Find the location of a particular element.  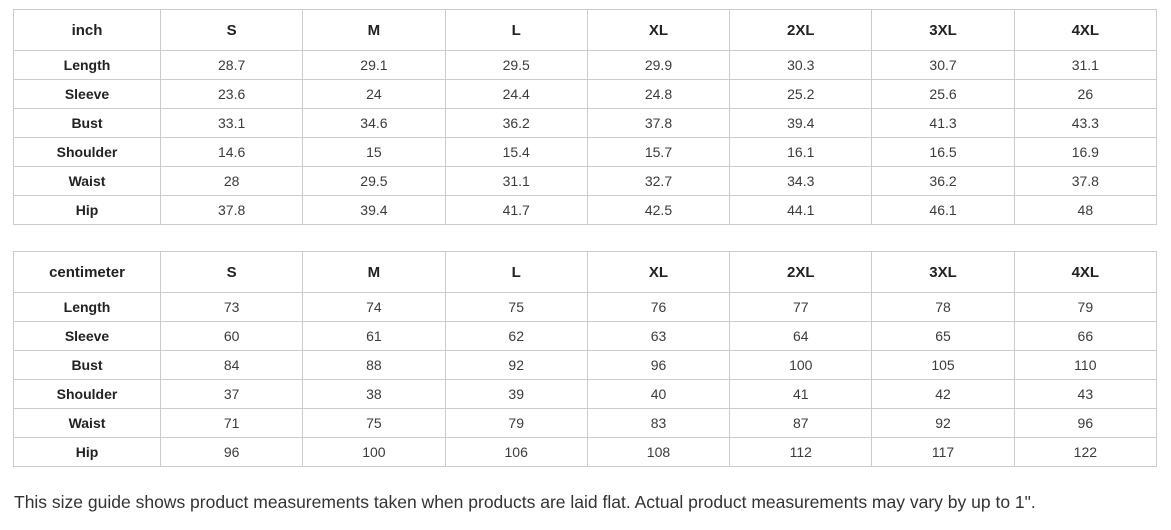

table-row: Sleeve 23.6 24 24.4 24.8 25.2 25.6 26 is located at coordinates (585, 94).